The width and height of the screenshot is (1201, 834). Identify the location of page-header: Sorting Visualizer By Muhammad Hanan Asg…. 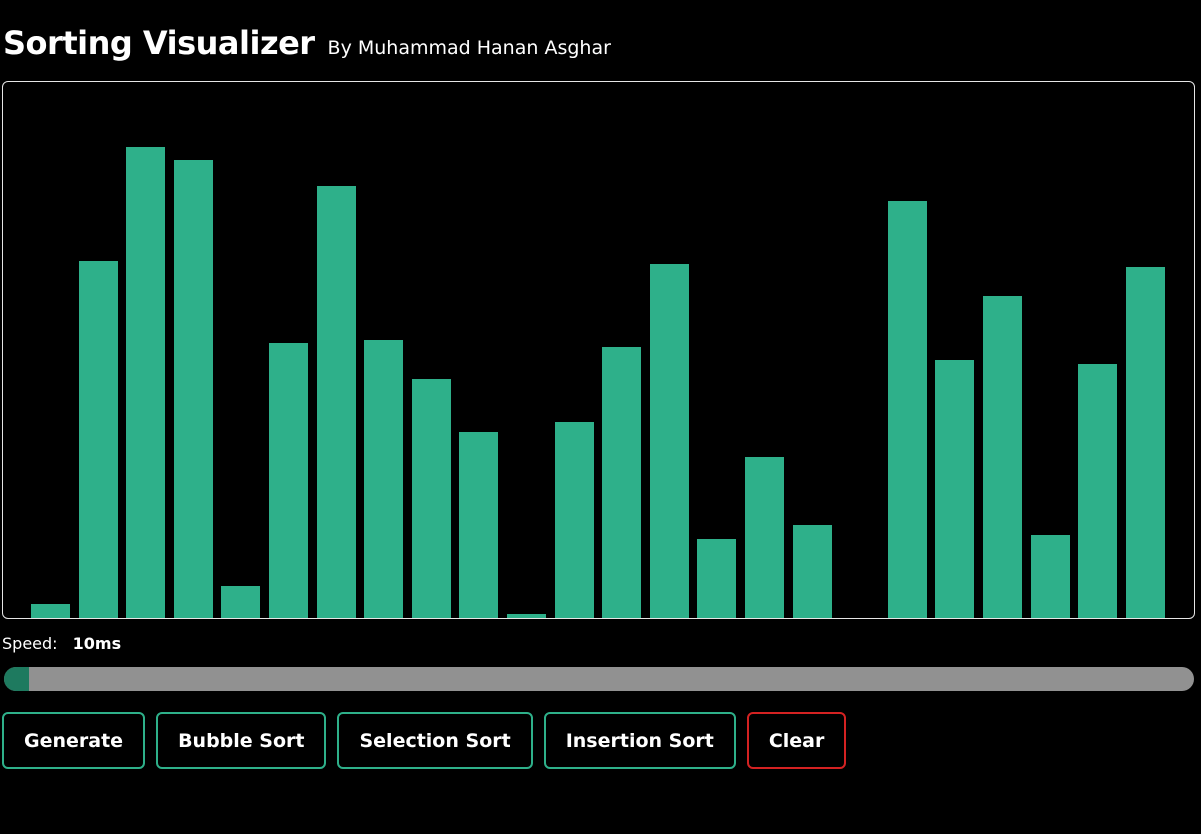
(307, 46).